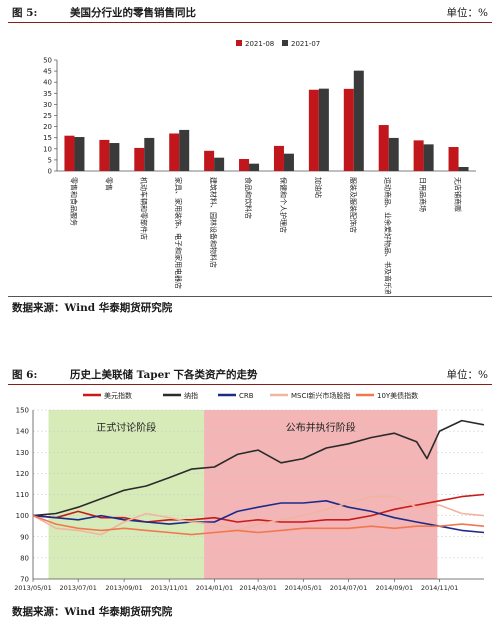 This screenshot has width=500, height=623. What do you see at coordinates (318, 187) in the screenshot?
I see `category-label: 加油站` at bounding box center [318, 187].